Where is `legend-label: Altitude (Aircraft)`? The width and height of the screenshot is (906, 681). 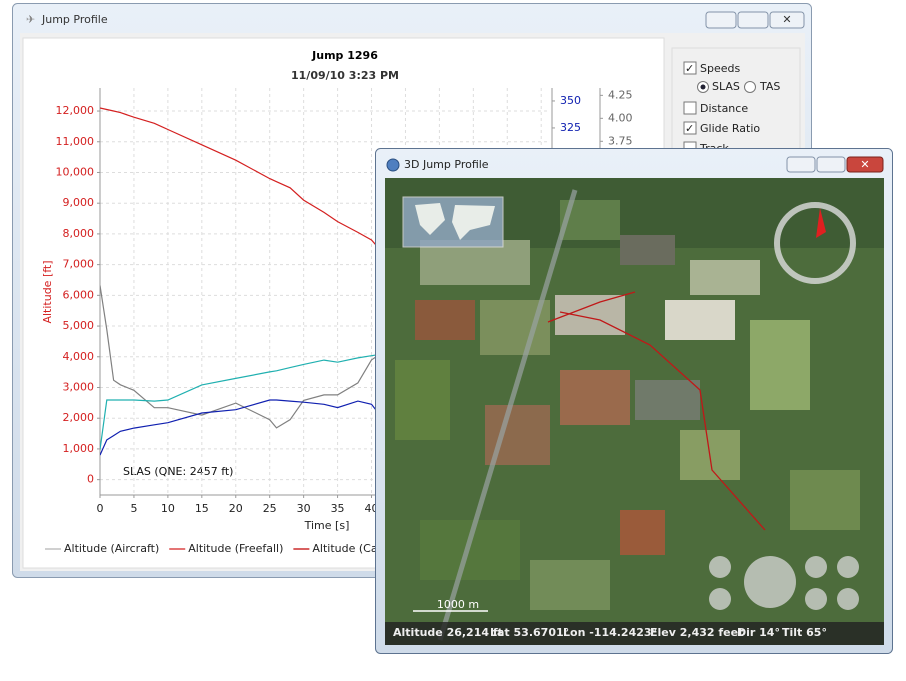
legend-label: Altitude (Aircraft) is located at coordinates (111, 548).